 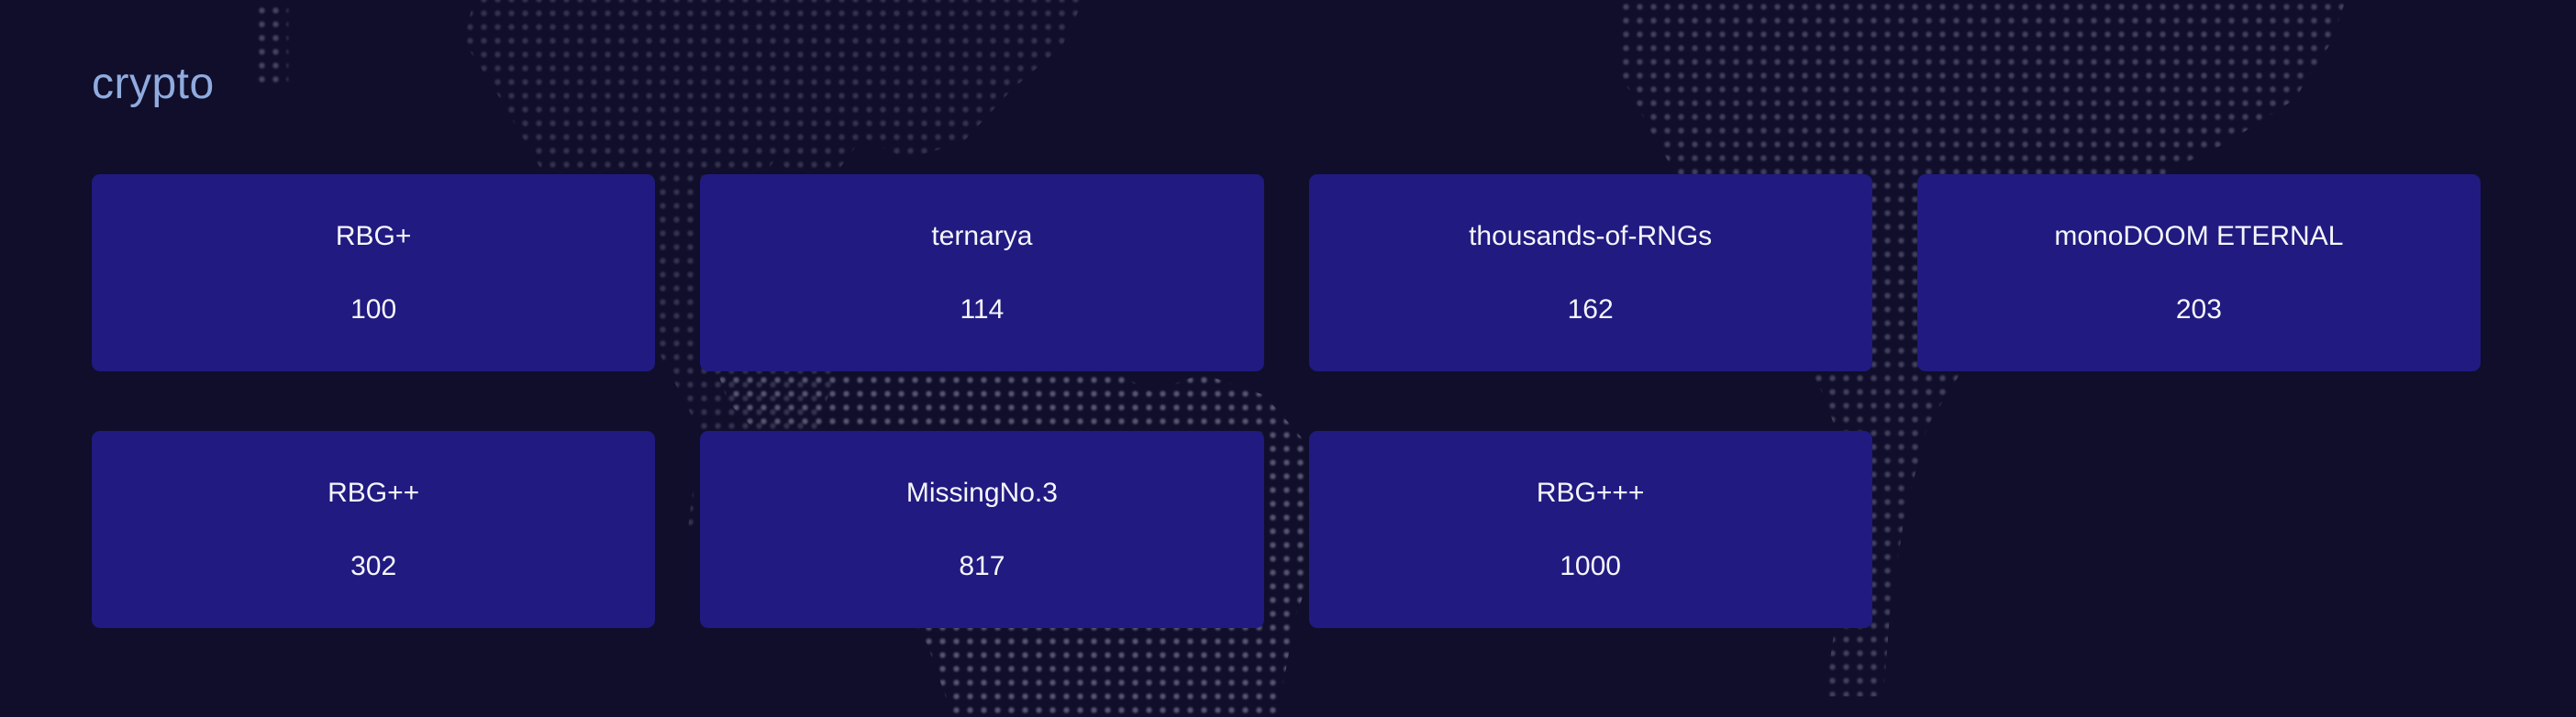 What do you see at coordinates (982, 309) in the screenshot?
I see `card-value: 114` at bounding box center [982, 309].